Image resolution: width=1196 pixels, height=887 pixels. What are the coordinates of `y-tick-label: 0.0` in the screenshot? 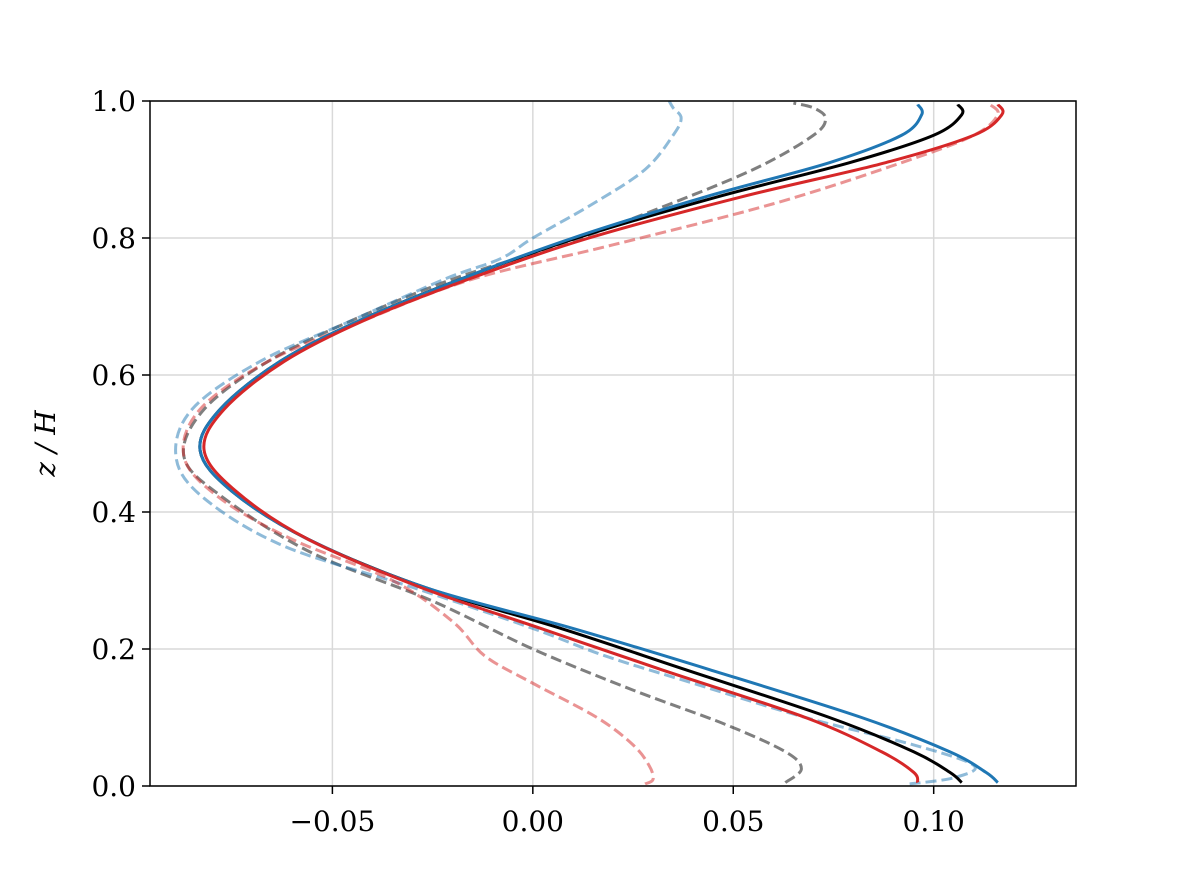 It's located at (113, 786).